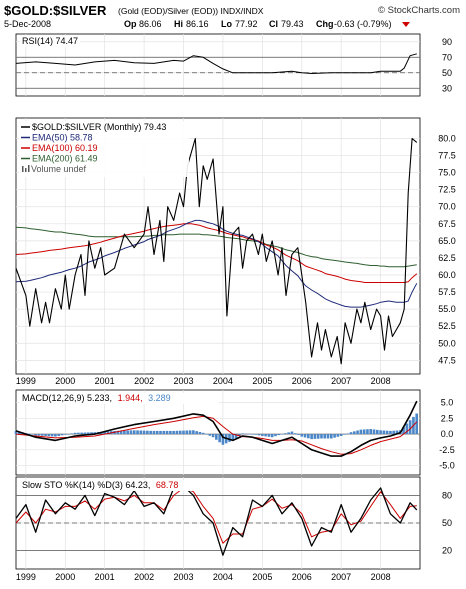  I want to click on rsi-panel, so click(218, 65).